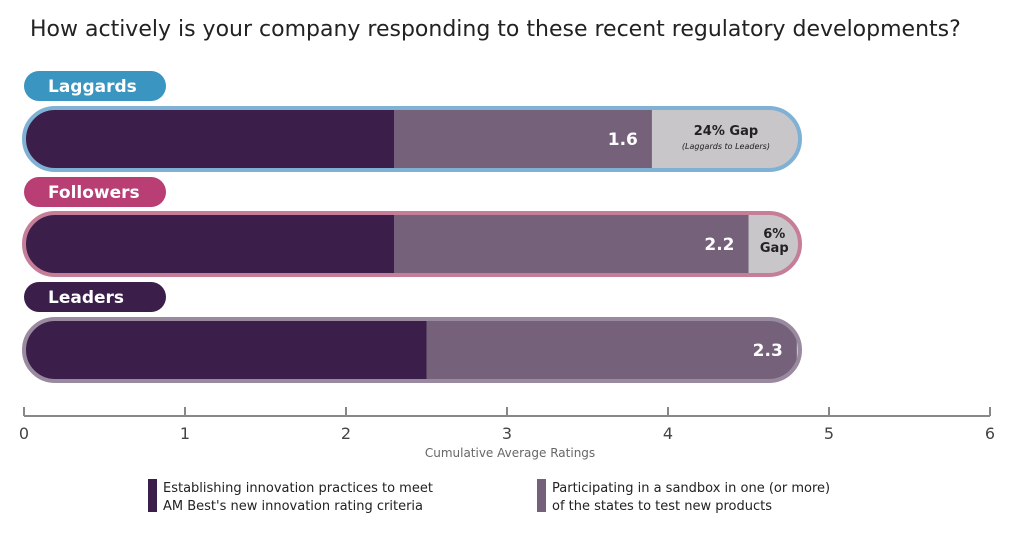 The image size is (1024, 551). What do you see at coordinates (24, 433) in the screenshot?
I see `x-tick-label-0: 0` at bounding box center [24, 433].